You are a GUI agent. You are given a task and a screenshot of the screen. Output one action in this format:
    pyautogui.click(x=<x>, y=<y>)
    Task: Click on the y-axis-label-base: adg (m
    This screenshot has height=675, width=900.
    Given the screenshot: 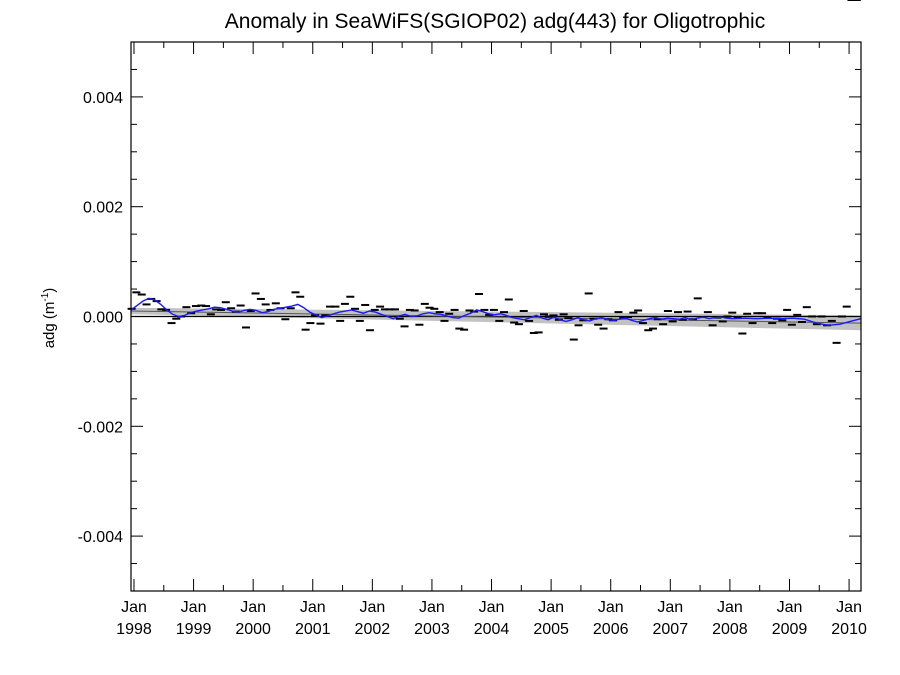 What is the action you would take?
    pyautogui.click(x=49, y=325)
    